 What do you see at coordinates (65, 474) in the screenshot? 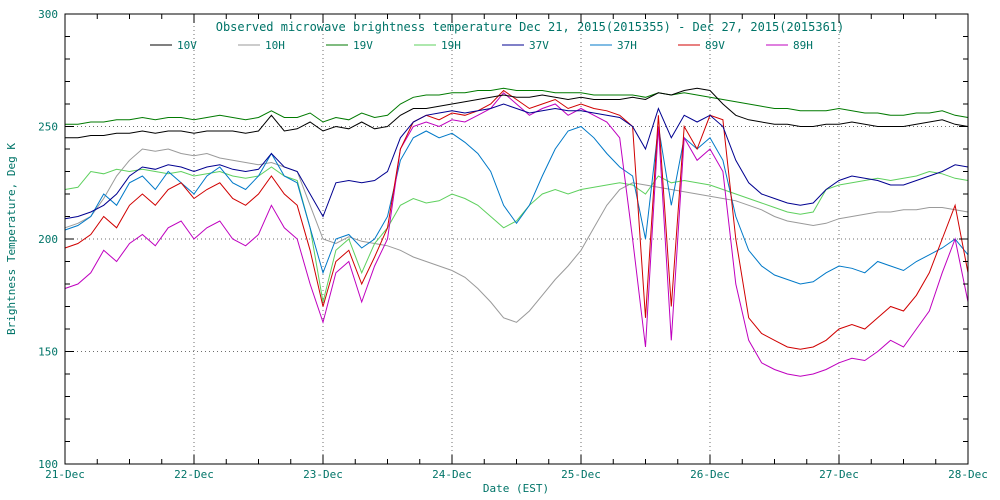
I see `x-tick-label: 21-Dec` at bounding box center [65, 474].